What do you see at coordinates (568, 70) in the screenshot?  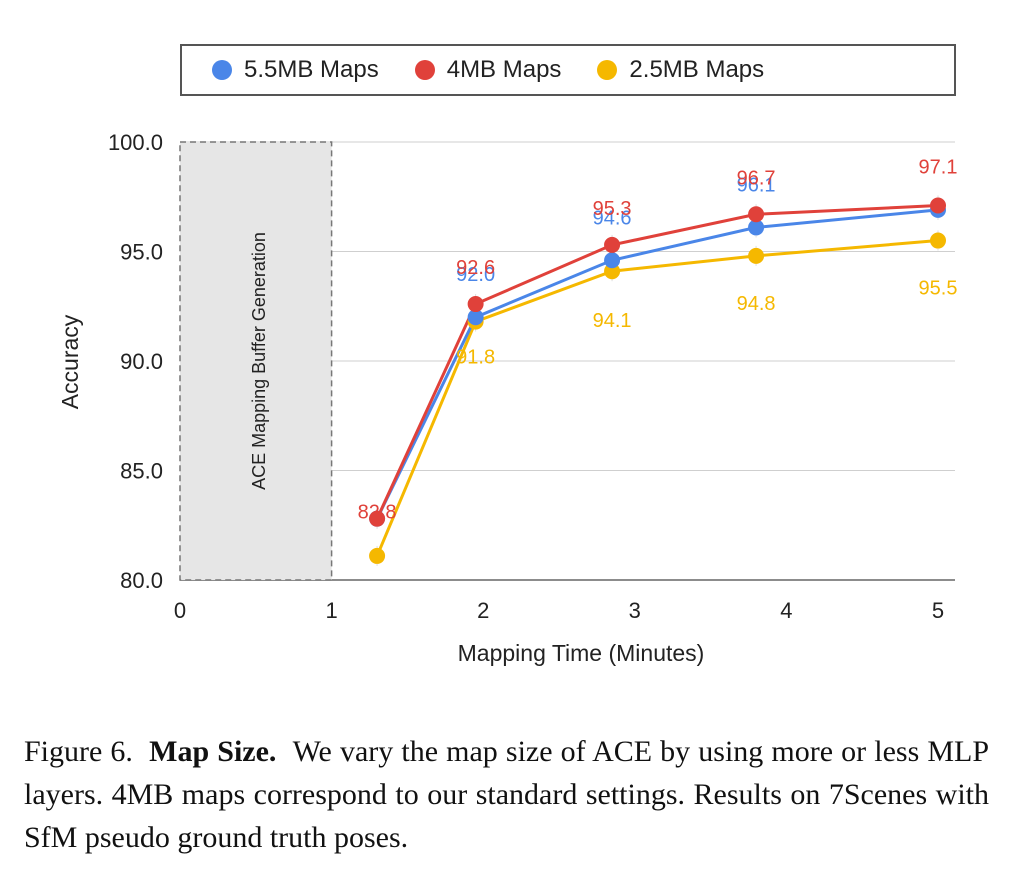 I see `legend: 5.5MB Maps 4MB Maps 2.5MB Maps` at bounding box center [568, 70].